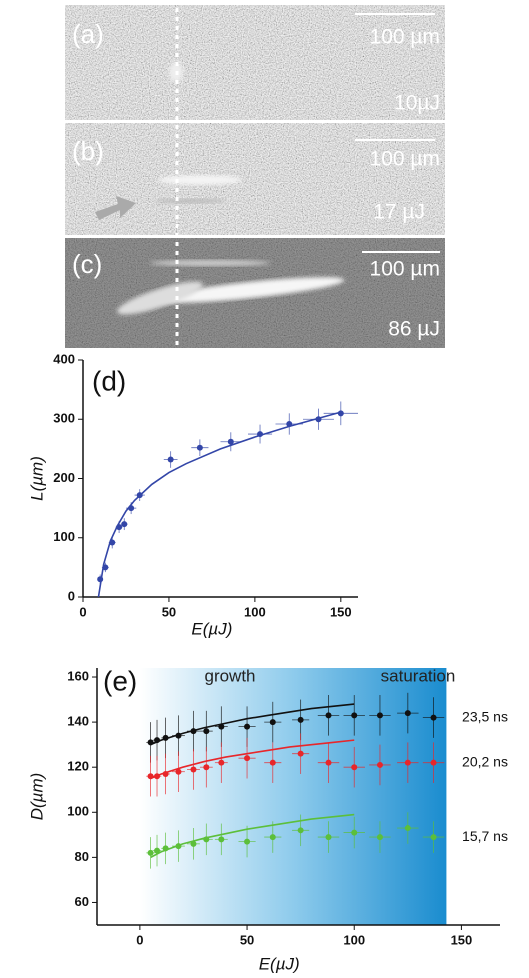 This screenshot has height=978, width=529. What do you see at coordinates (115, 208) in the screenshot?
I see `arrow` at bounding box center [115, 208].